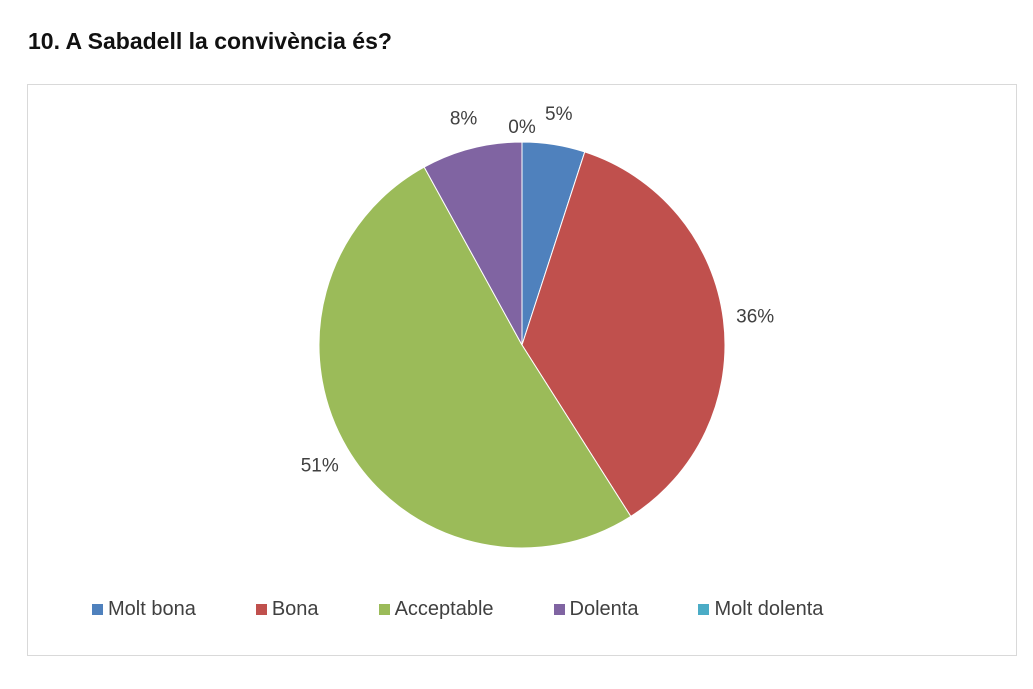 Image resolution: width=1033 pixels, height=689 pixels. What do you see at coordinates (464, 118) in the screenshot?
I see `data-label: 8%` at bounding box center [464, 118].